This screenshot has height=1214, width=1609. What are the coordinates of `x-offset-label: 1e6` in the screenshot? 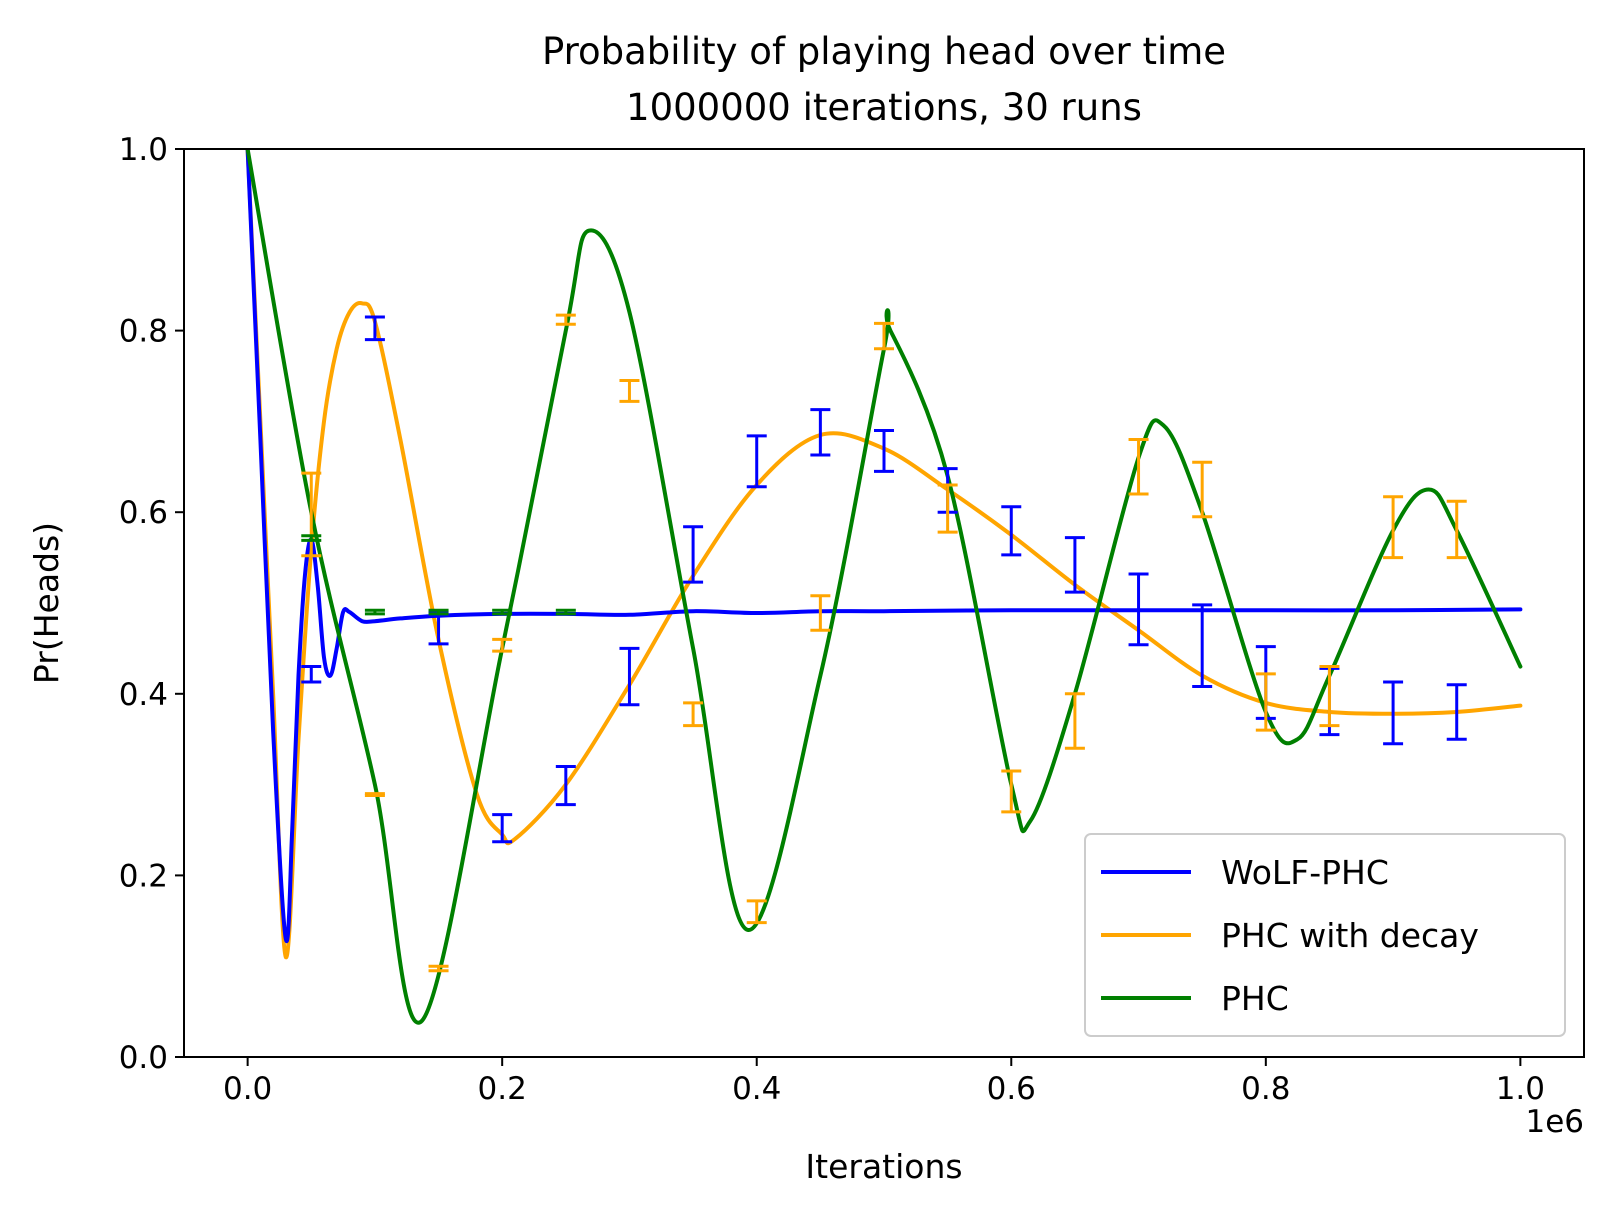 It's located at (1554, 1122).